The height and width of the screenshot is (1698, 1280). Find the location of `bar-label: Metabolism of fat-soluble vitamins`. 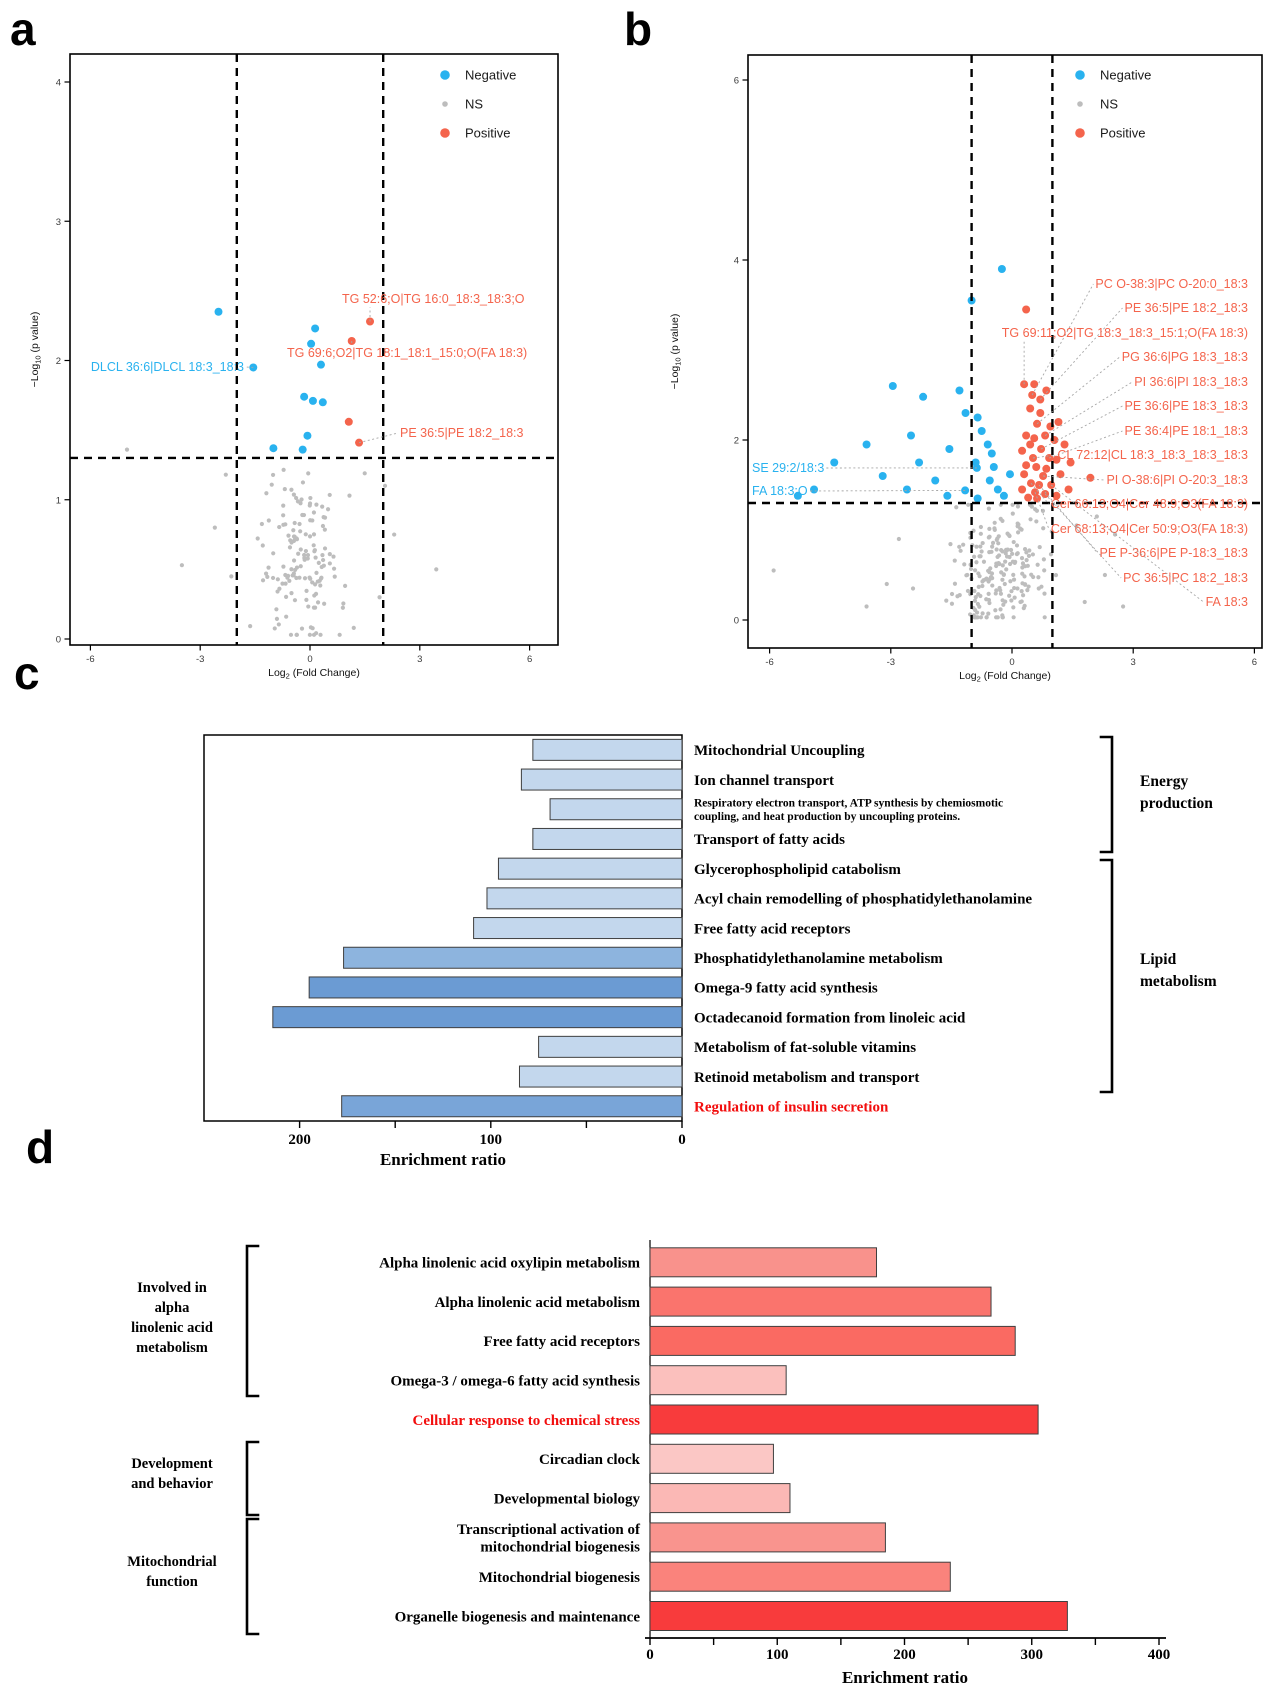

bar-label: Metabolism of fat-soluble vitamins is located at coordinates (805, 1048).